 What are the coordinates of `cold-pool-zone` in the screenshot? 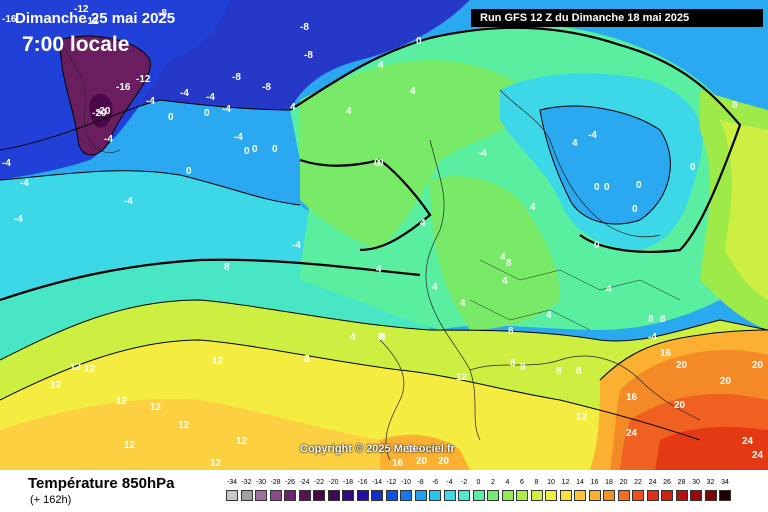 It's located at (605, 165).